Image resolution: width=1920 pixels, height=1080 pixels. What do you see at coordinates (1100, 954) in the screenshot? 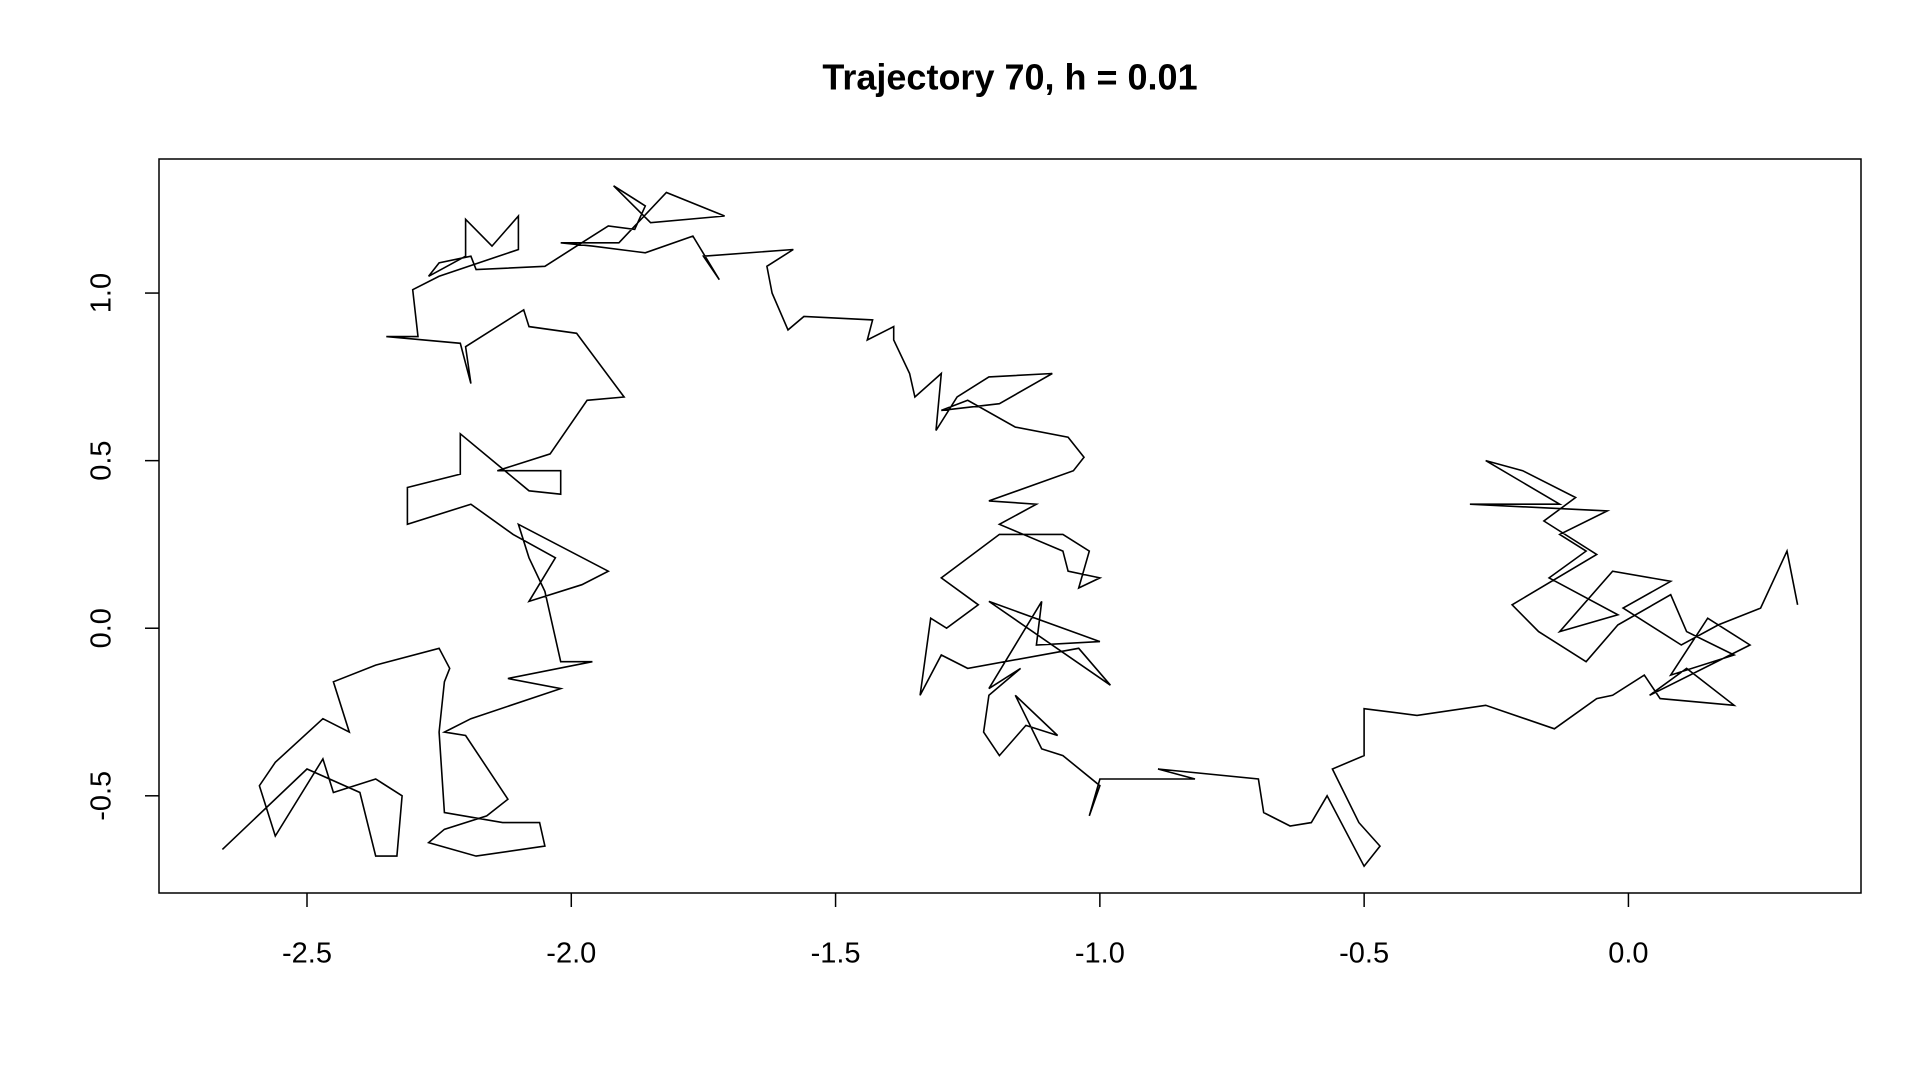
I see `x-tick-label: -1.0` at bounding box center [1100, 954].